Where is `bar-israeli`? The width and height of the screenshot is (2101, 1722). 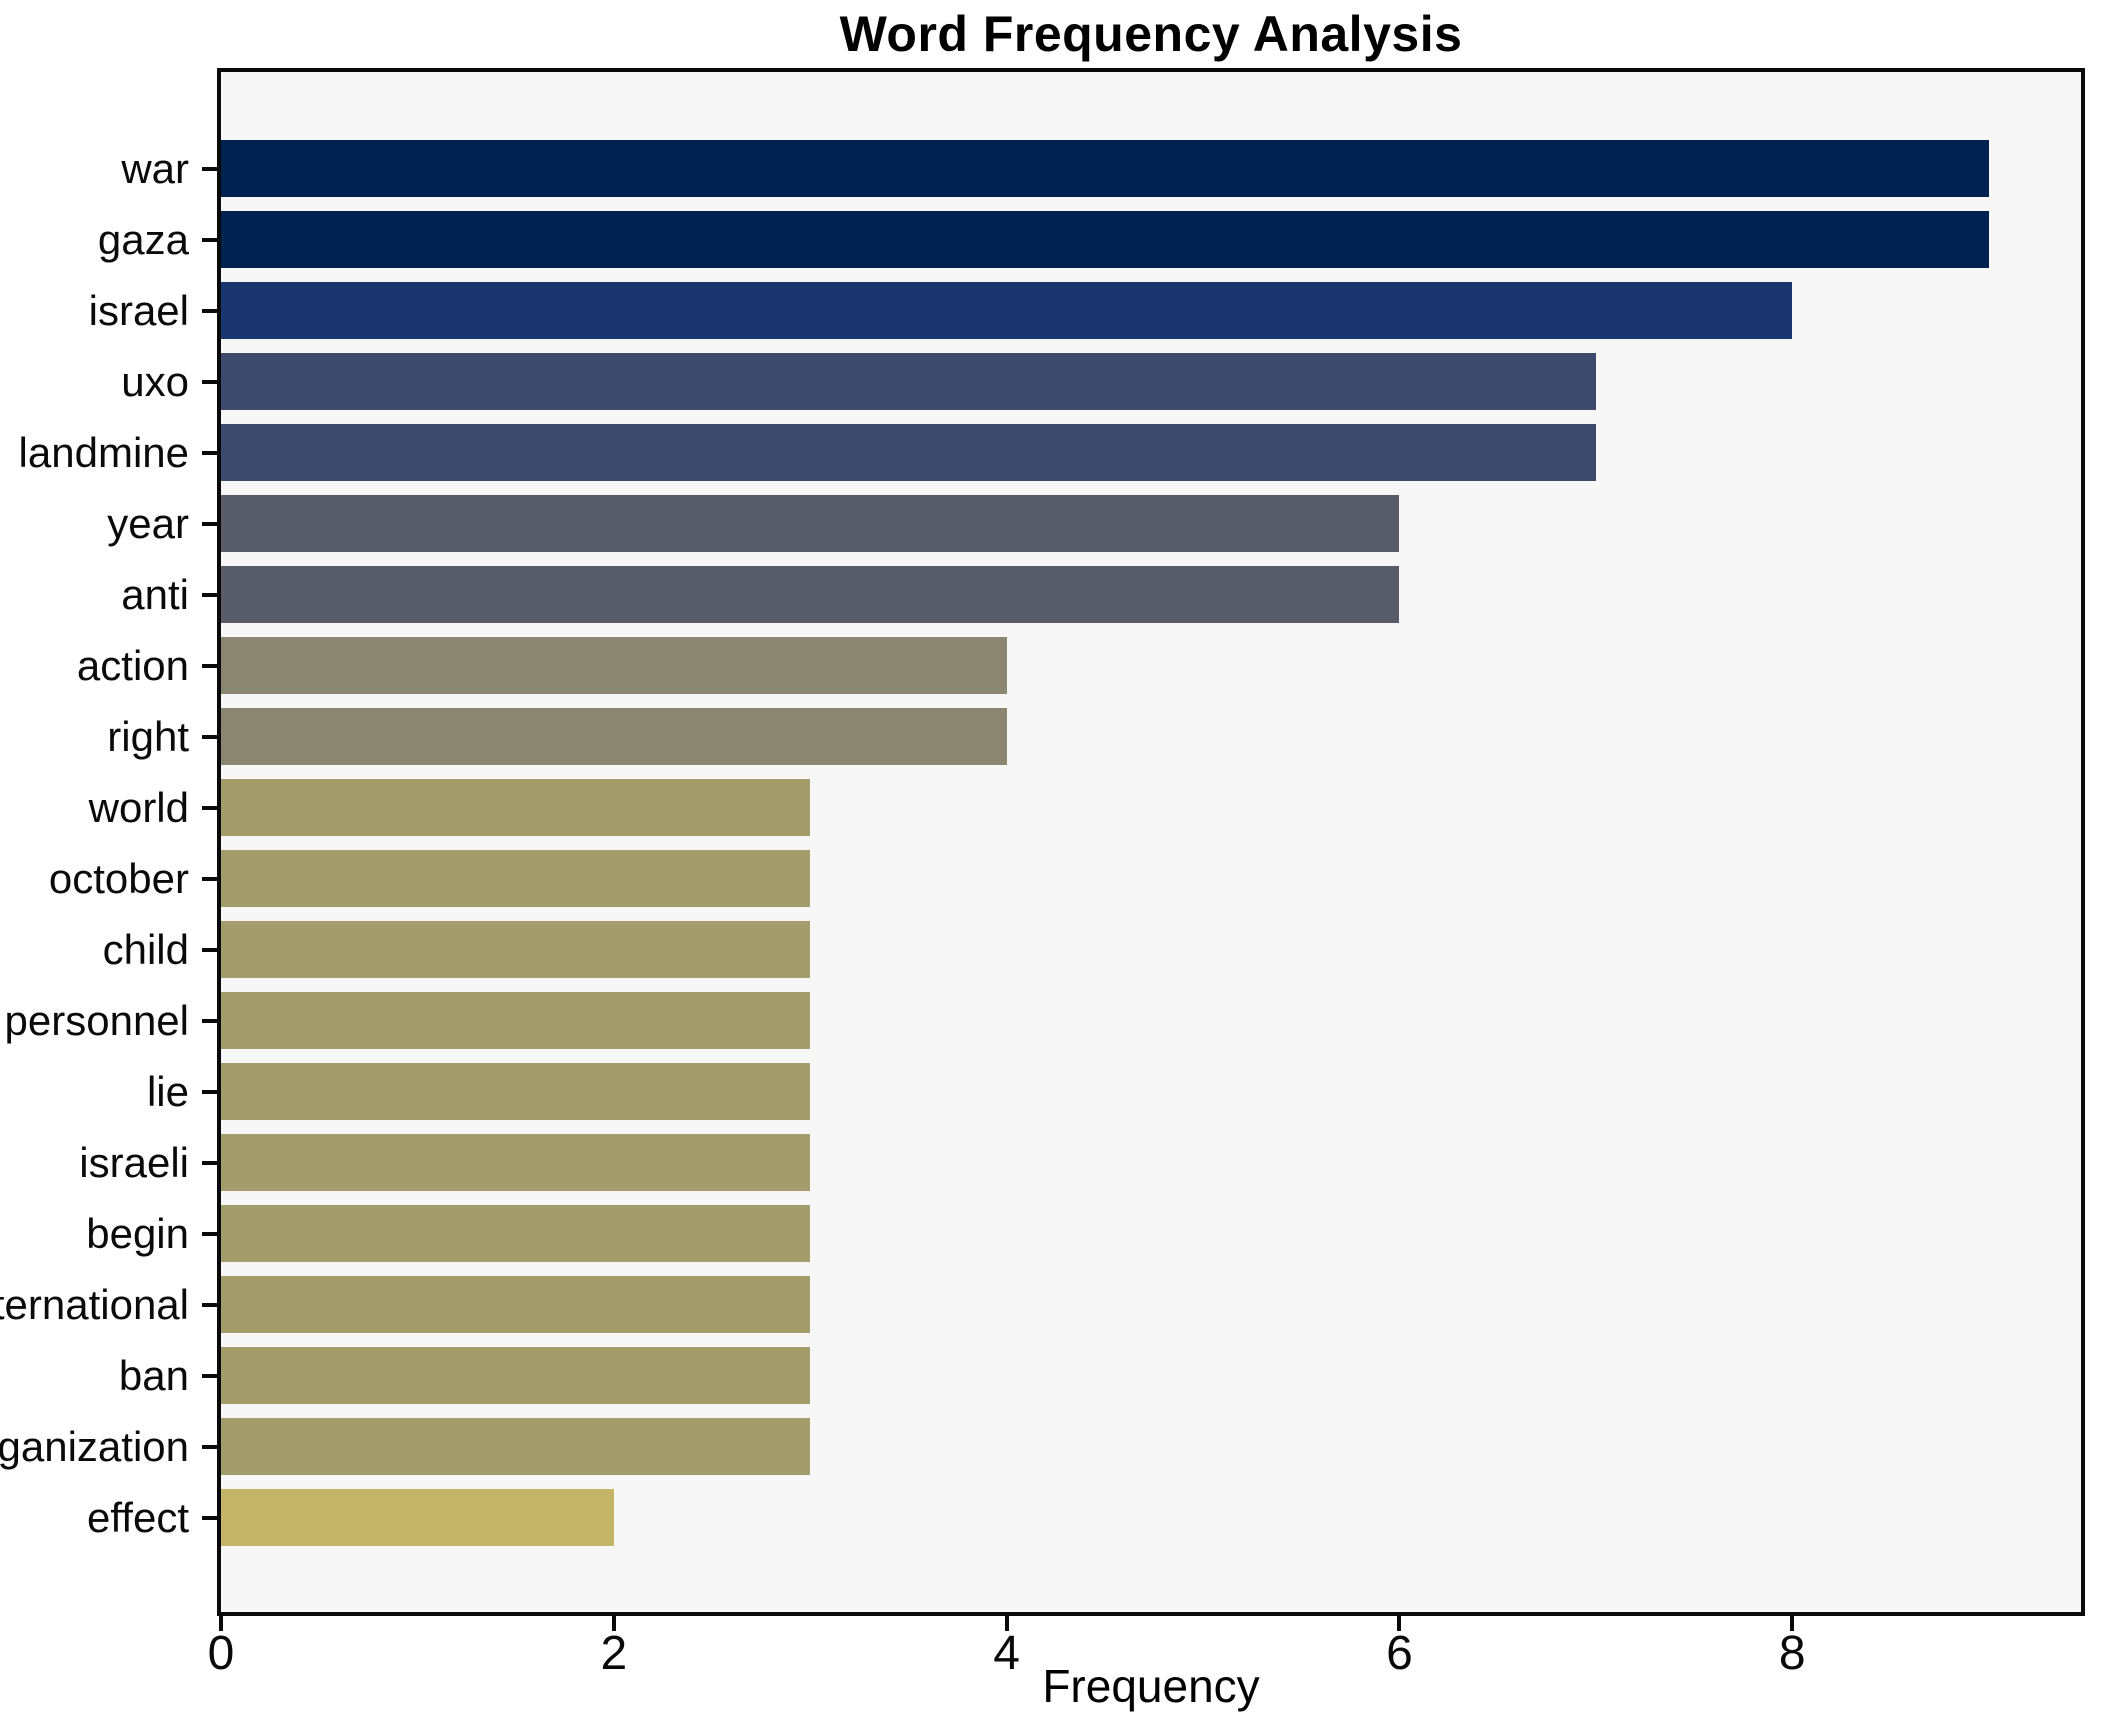
bar-israeli is located at coordinates (516, 1162).